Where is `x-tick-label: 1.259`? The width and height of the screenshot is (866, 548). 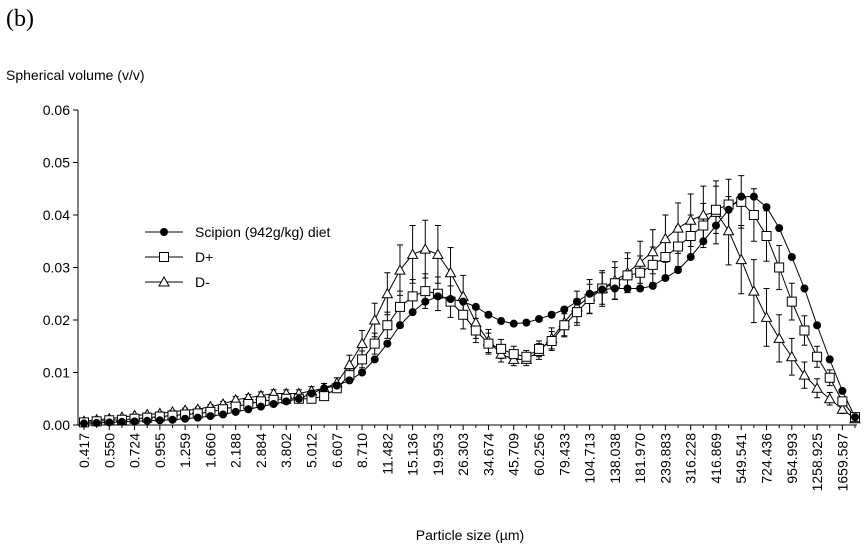 x-tick-label: 1.259 is located at coordinates (185, 450).